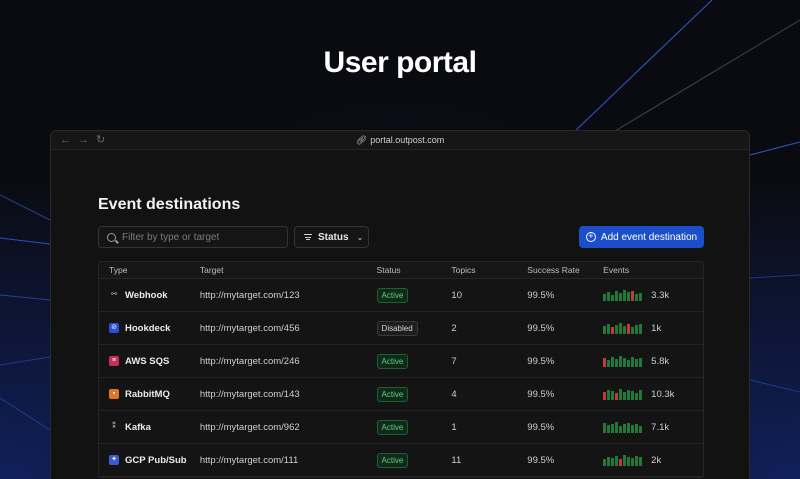  I want to click on header-type: Type, so click(118, 270).